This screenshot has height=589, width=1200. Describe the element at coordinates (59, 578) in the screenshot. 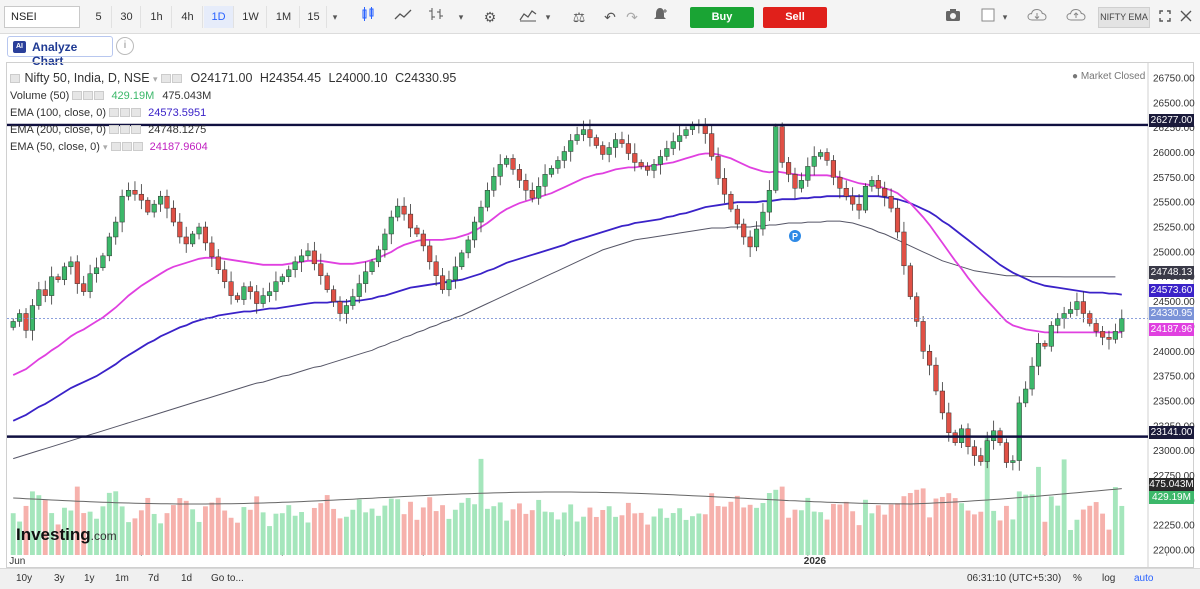

I see `range-3y: 3y` at that location.